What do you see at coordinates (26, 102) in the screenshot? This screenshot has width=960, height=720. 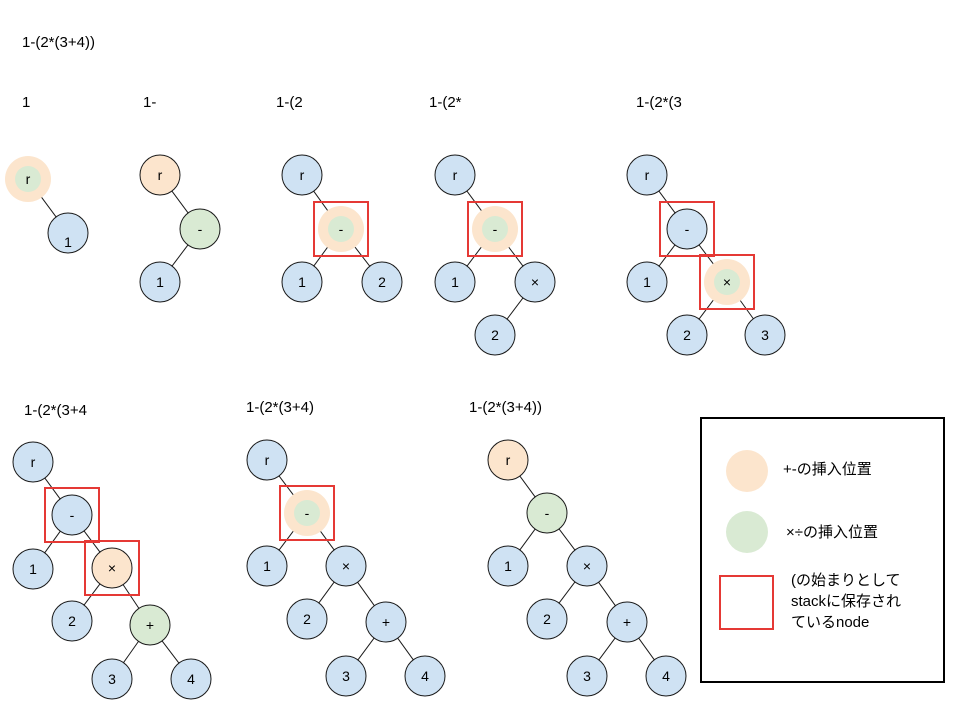 I see `step-1-label: 1` at bounding box center [26, 102].